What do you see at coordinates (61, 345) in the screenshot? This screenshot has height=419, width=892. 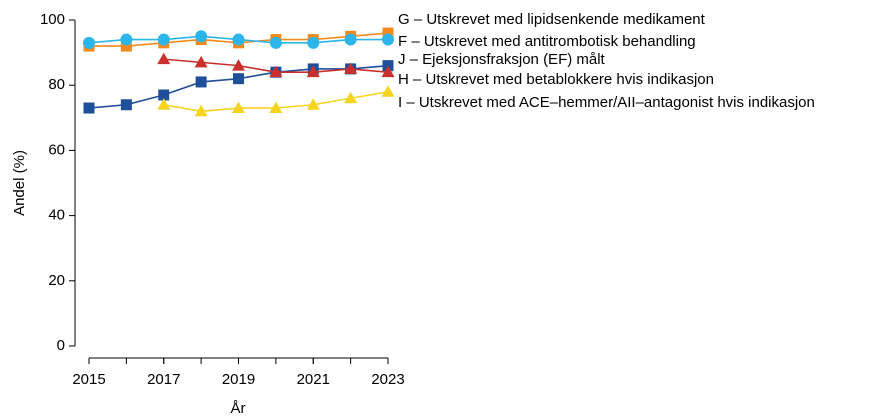 I see `y-tick-label: 0` at bounding box center [61, 345].